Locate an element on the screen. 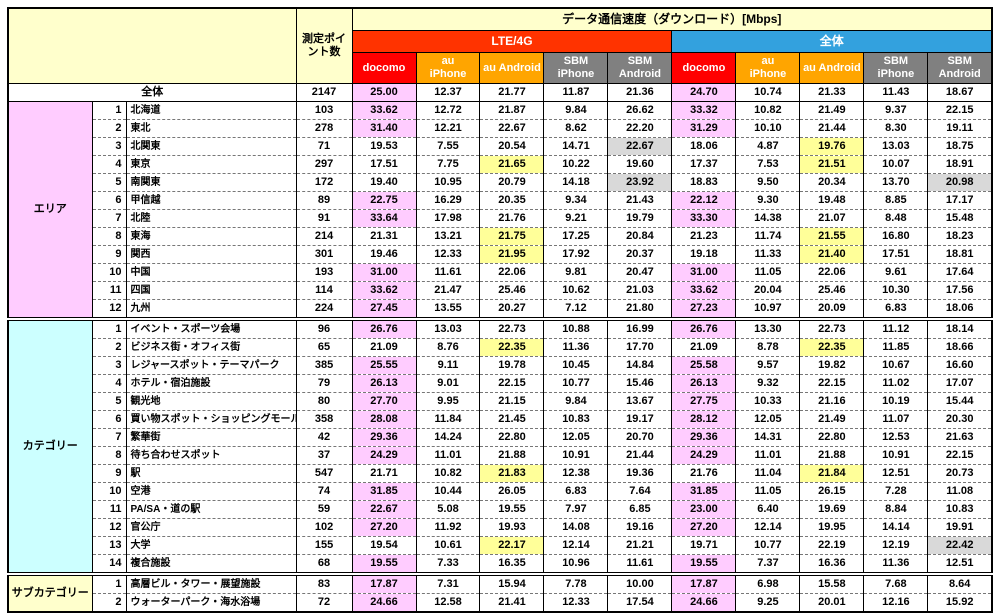  points-count: 79 is located at coordinates (324, 383).